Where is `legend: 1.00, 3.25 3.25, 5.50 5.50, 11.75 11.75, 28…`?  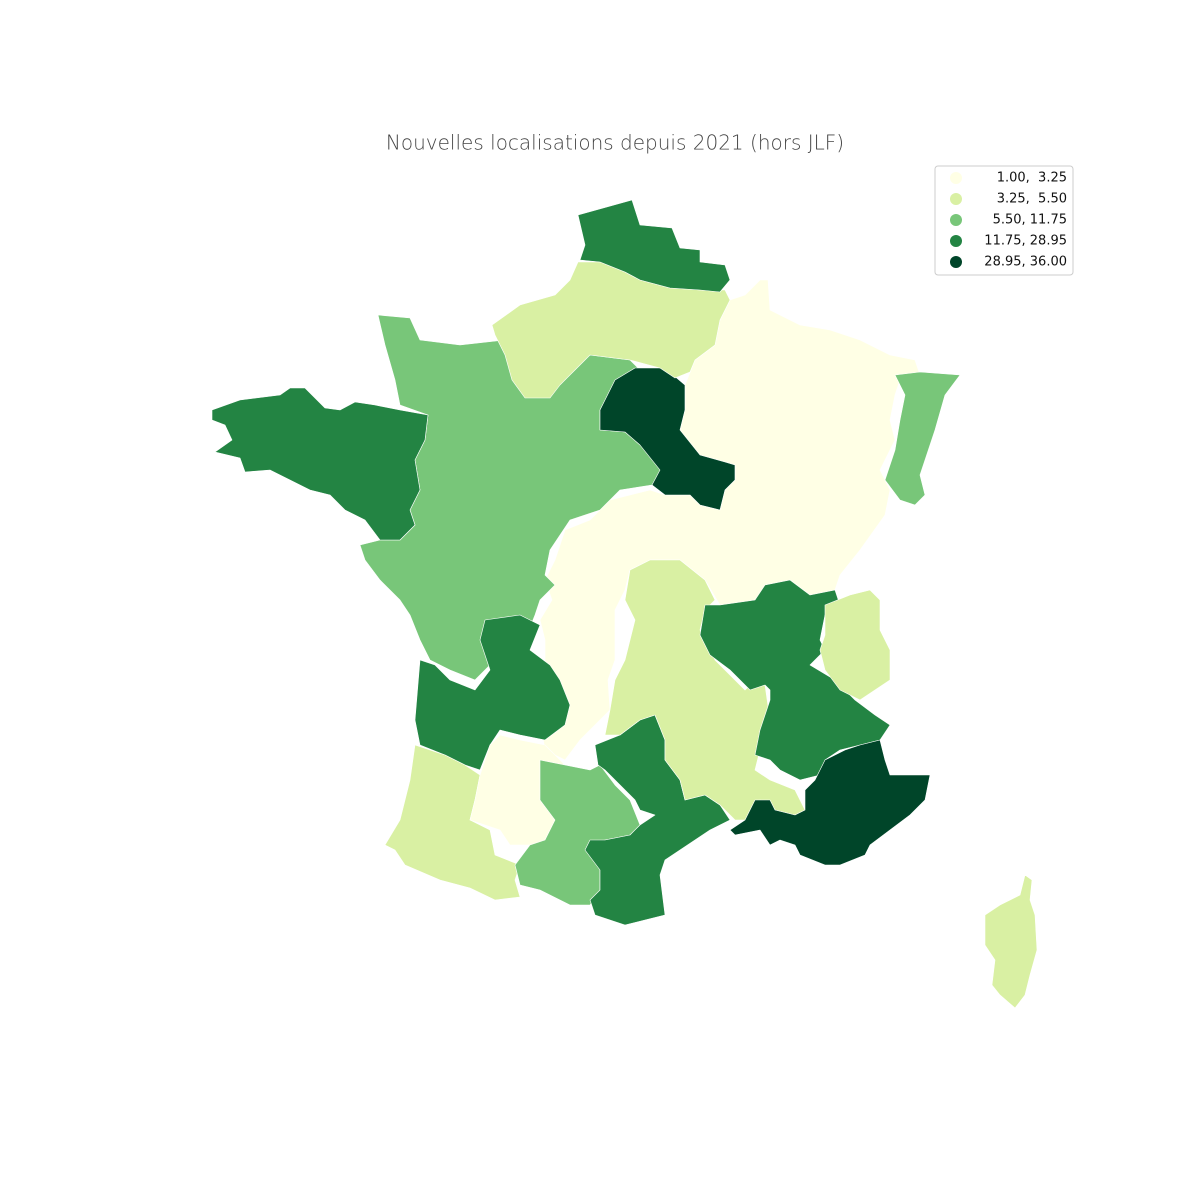 legend: 1.00, 3.25 3.25, 5.50 5.50, 11.75 11.75, 28… is located at coordinates (1008, 220).